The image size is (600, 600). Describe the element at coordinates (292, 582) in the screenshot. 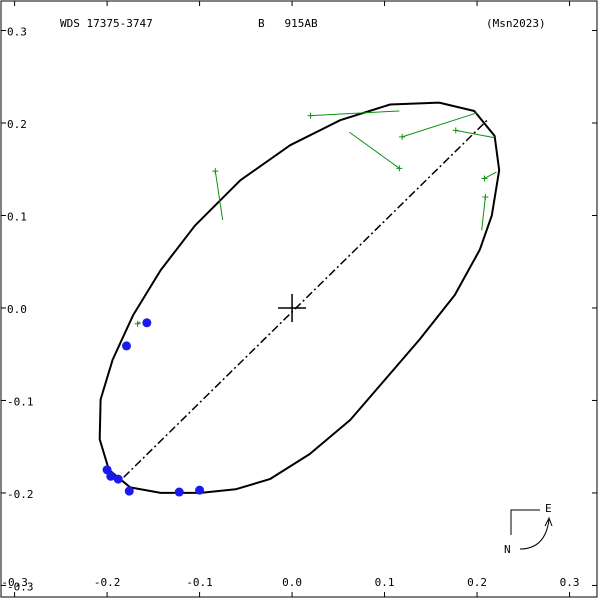

I see `x-tick-label: 0.0` at that location.